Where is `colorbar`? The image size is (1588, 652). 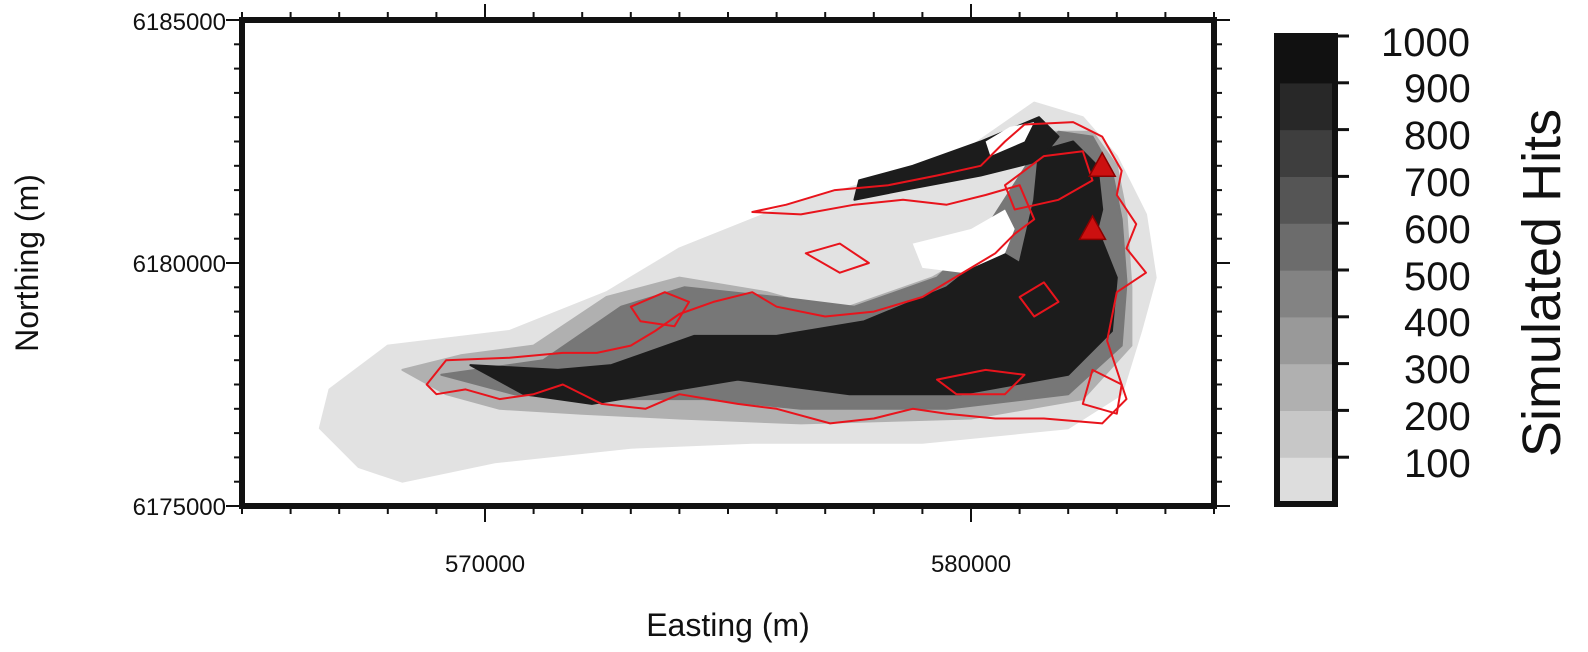 colorbar is located at coordinates (1313, 269).